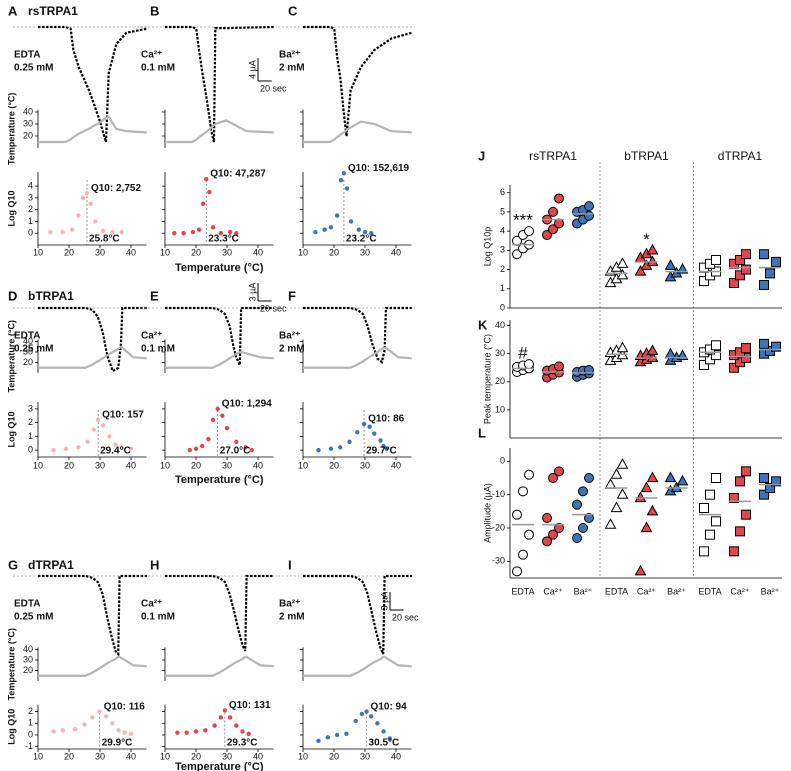 This screenshot has height=771, width=791. Describe the element at coordinates (227, 756) in the screenshot. I see `x-tick-label: 30` at that location.